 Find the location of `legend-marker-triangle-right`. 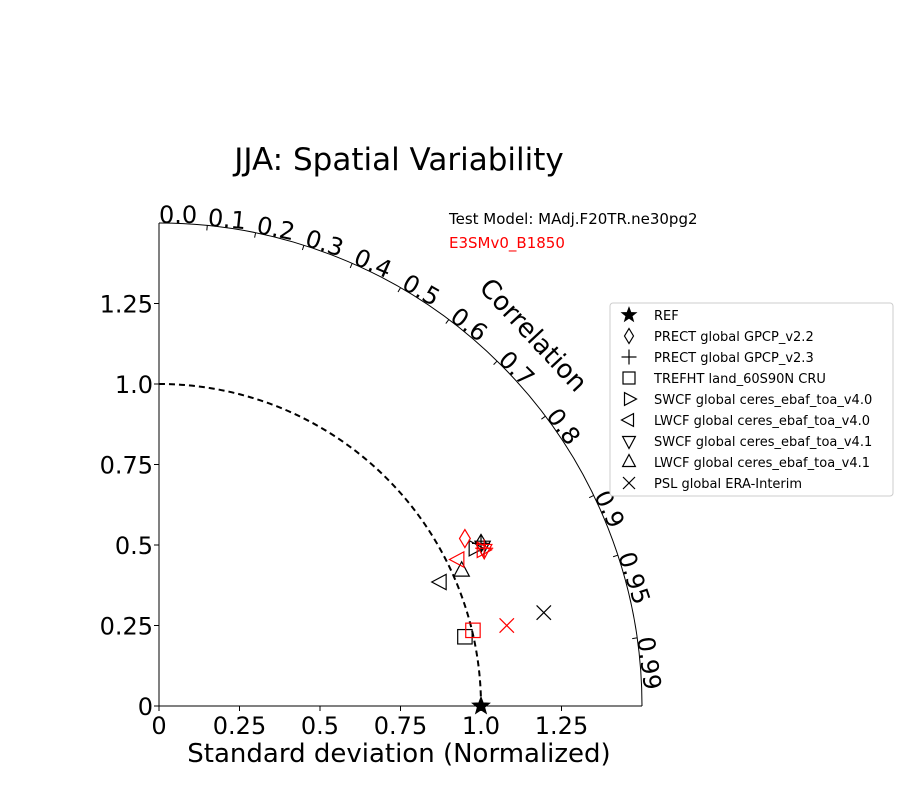

legend-marker-triangle-right is located at coordinates (630, 399).